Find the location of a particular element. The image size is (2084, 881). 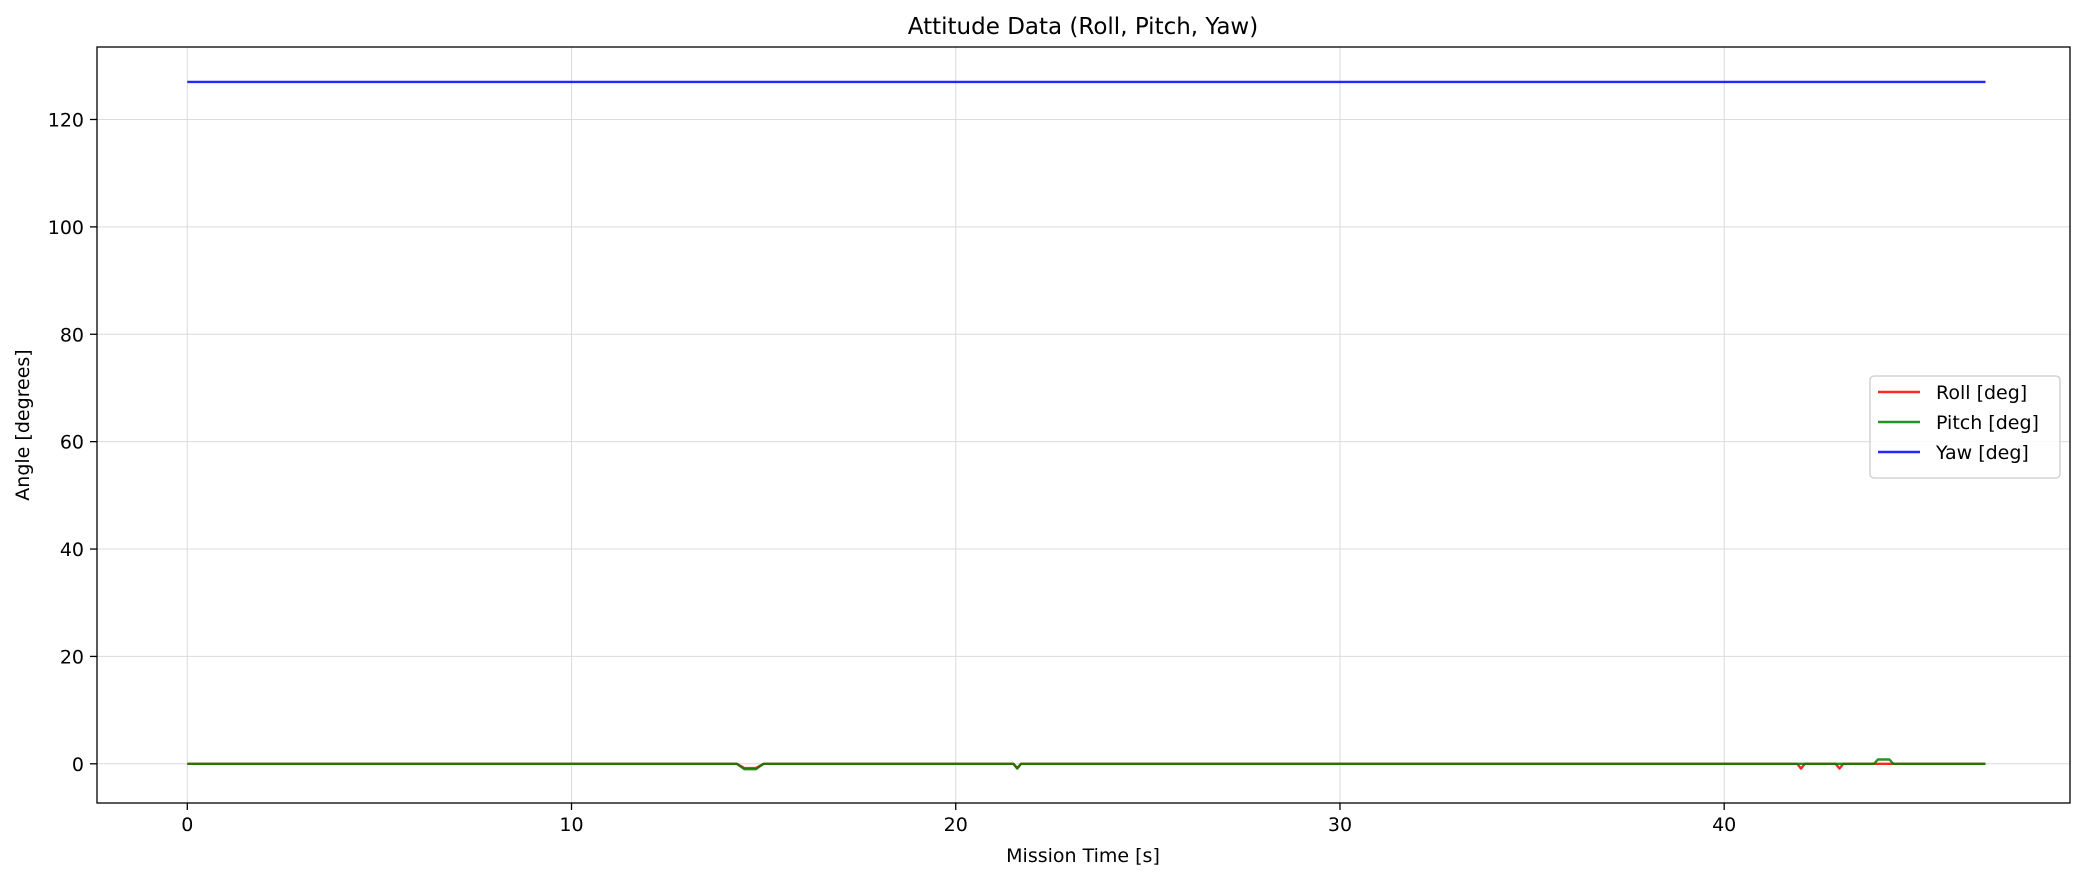

legend-label: Roll [deg] is located at coordinates (1981, 393).